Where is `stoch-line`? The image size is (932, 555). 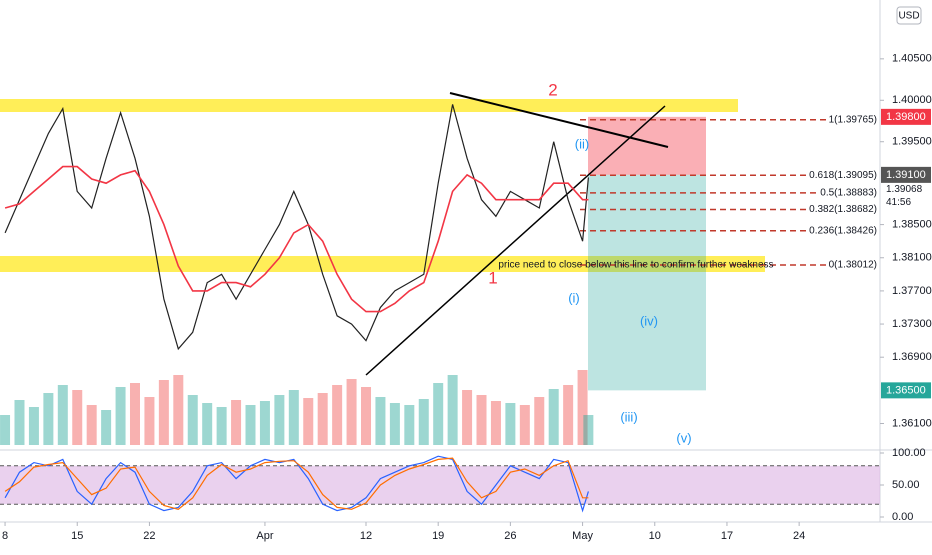
stoch-line is located at coordinates (296, 483).